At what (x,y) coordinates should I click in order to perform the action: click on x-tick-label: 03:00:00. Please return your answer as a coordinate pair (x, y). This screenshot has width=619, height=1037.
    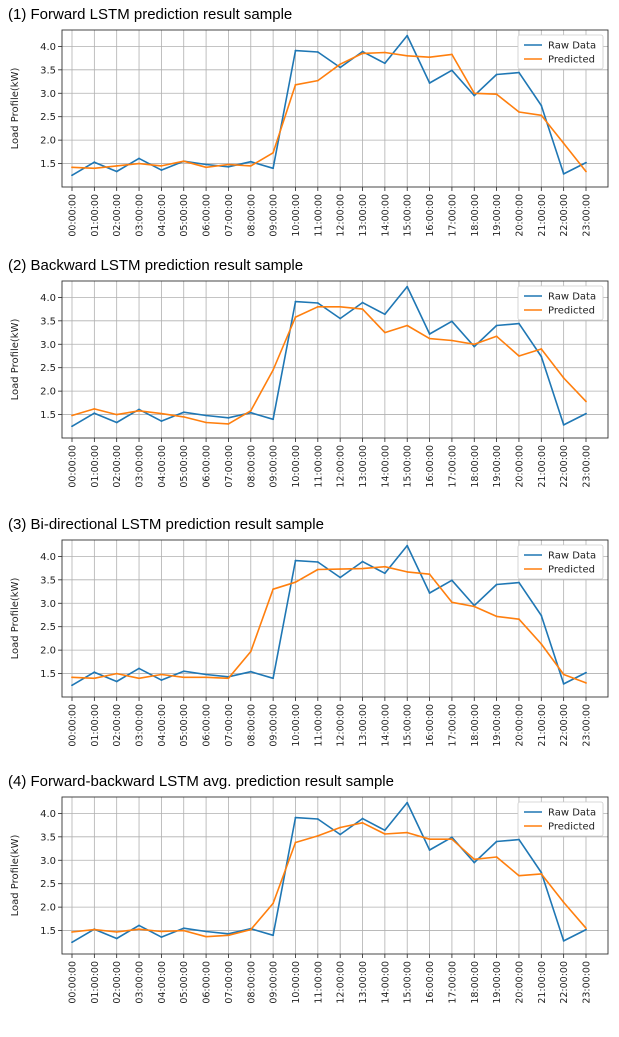
    Looking at the image, I should click on (140, 982).